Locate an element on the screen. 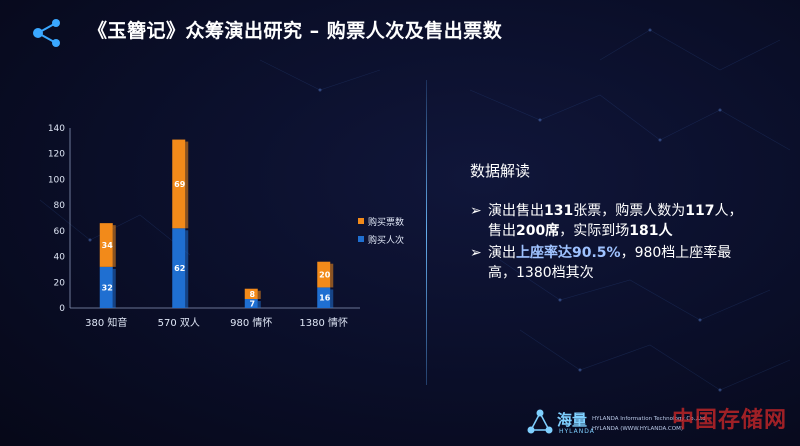 The image size is (800, 446). y-tick-label: 60 is located at coordinates (60, 232).